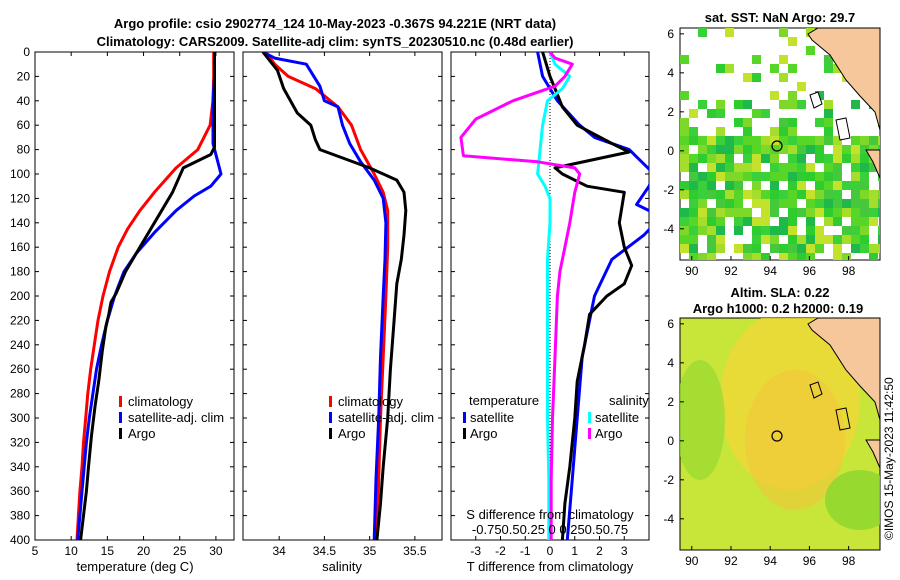 The image size is (900, 580). What do you see at coordinates (216, 551) in the screenshot?
I see `x-tick-label: 30` at bounding box center [216, 551].